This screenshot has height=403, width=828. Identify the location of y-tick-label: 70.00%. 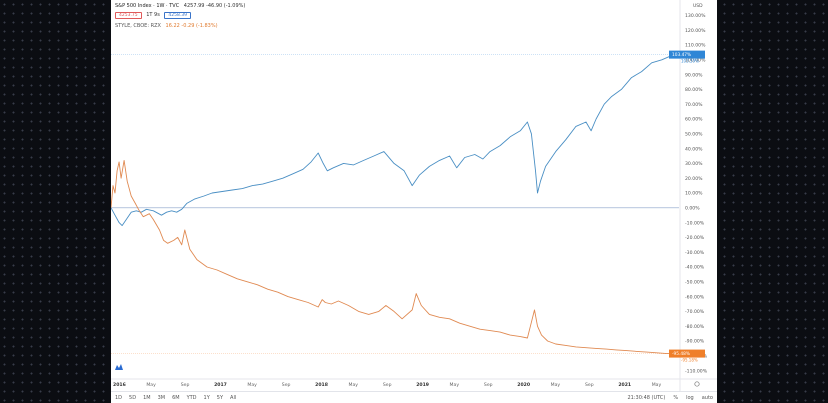
(694, 105).